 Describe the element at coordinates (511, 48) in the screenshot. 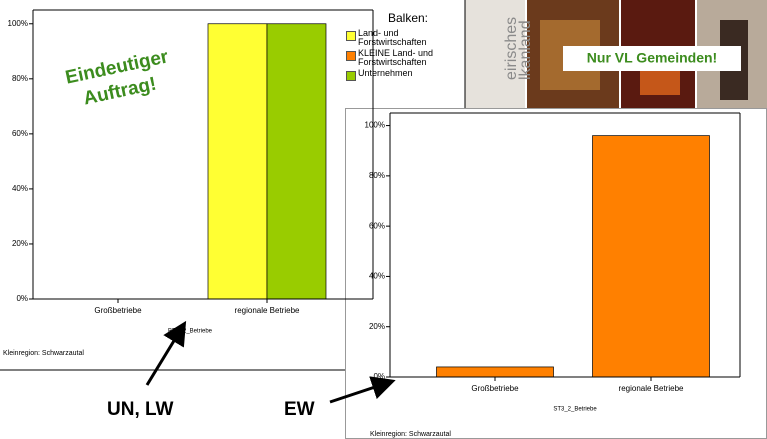

I see `banner-text: eirisches` at that location.